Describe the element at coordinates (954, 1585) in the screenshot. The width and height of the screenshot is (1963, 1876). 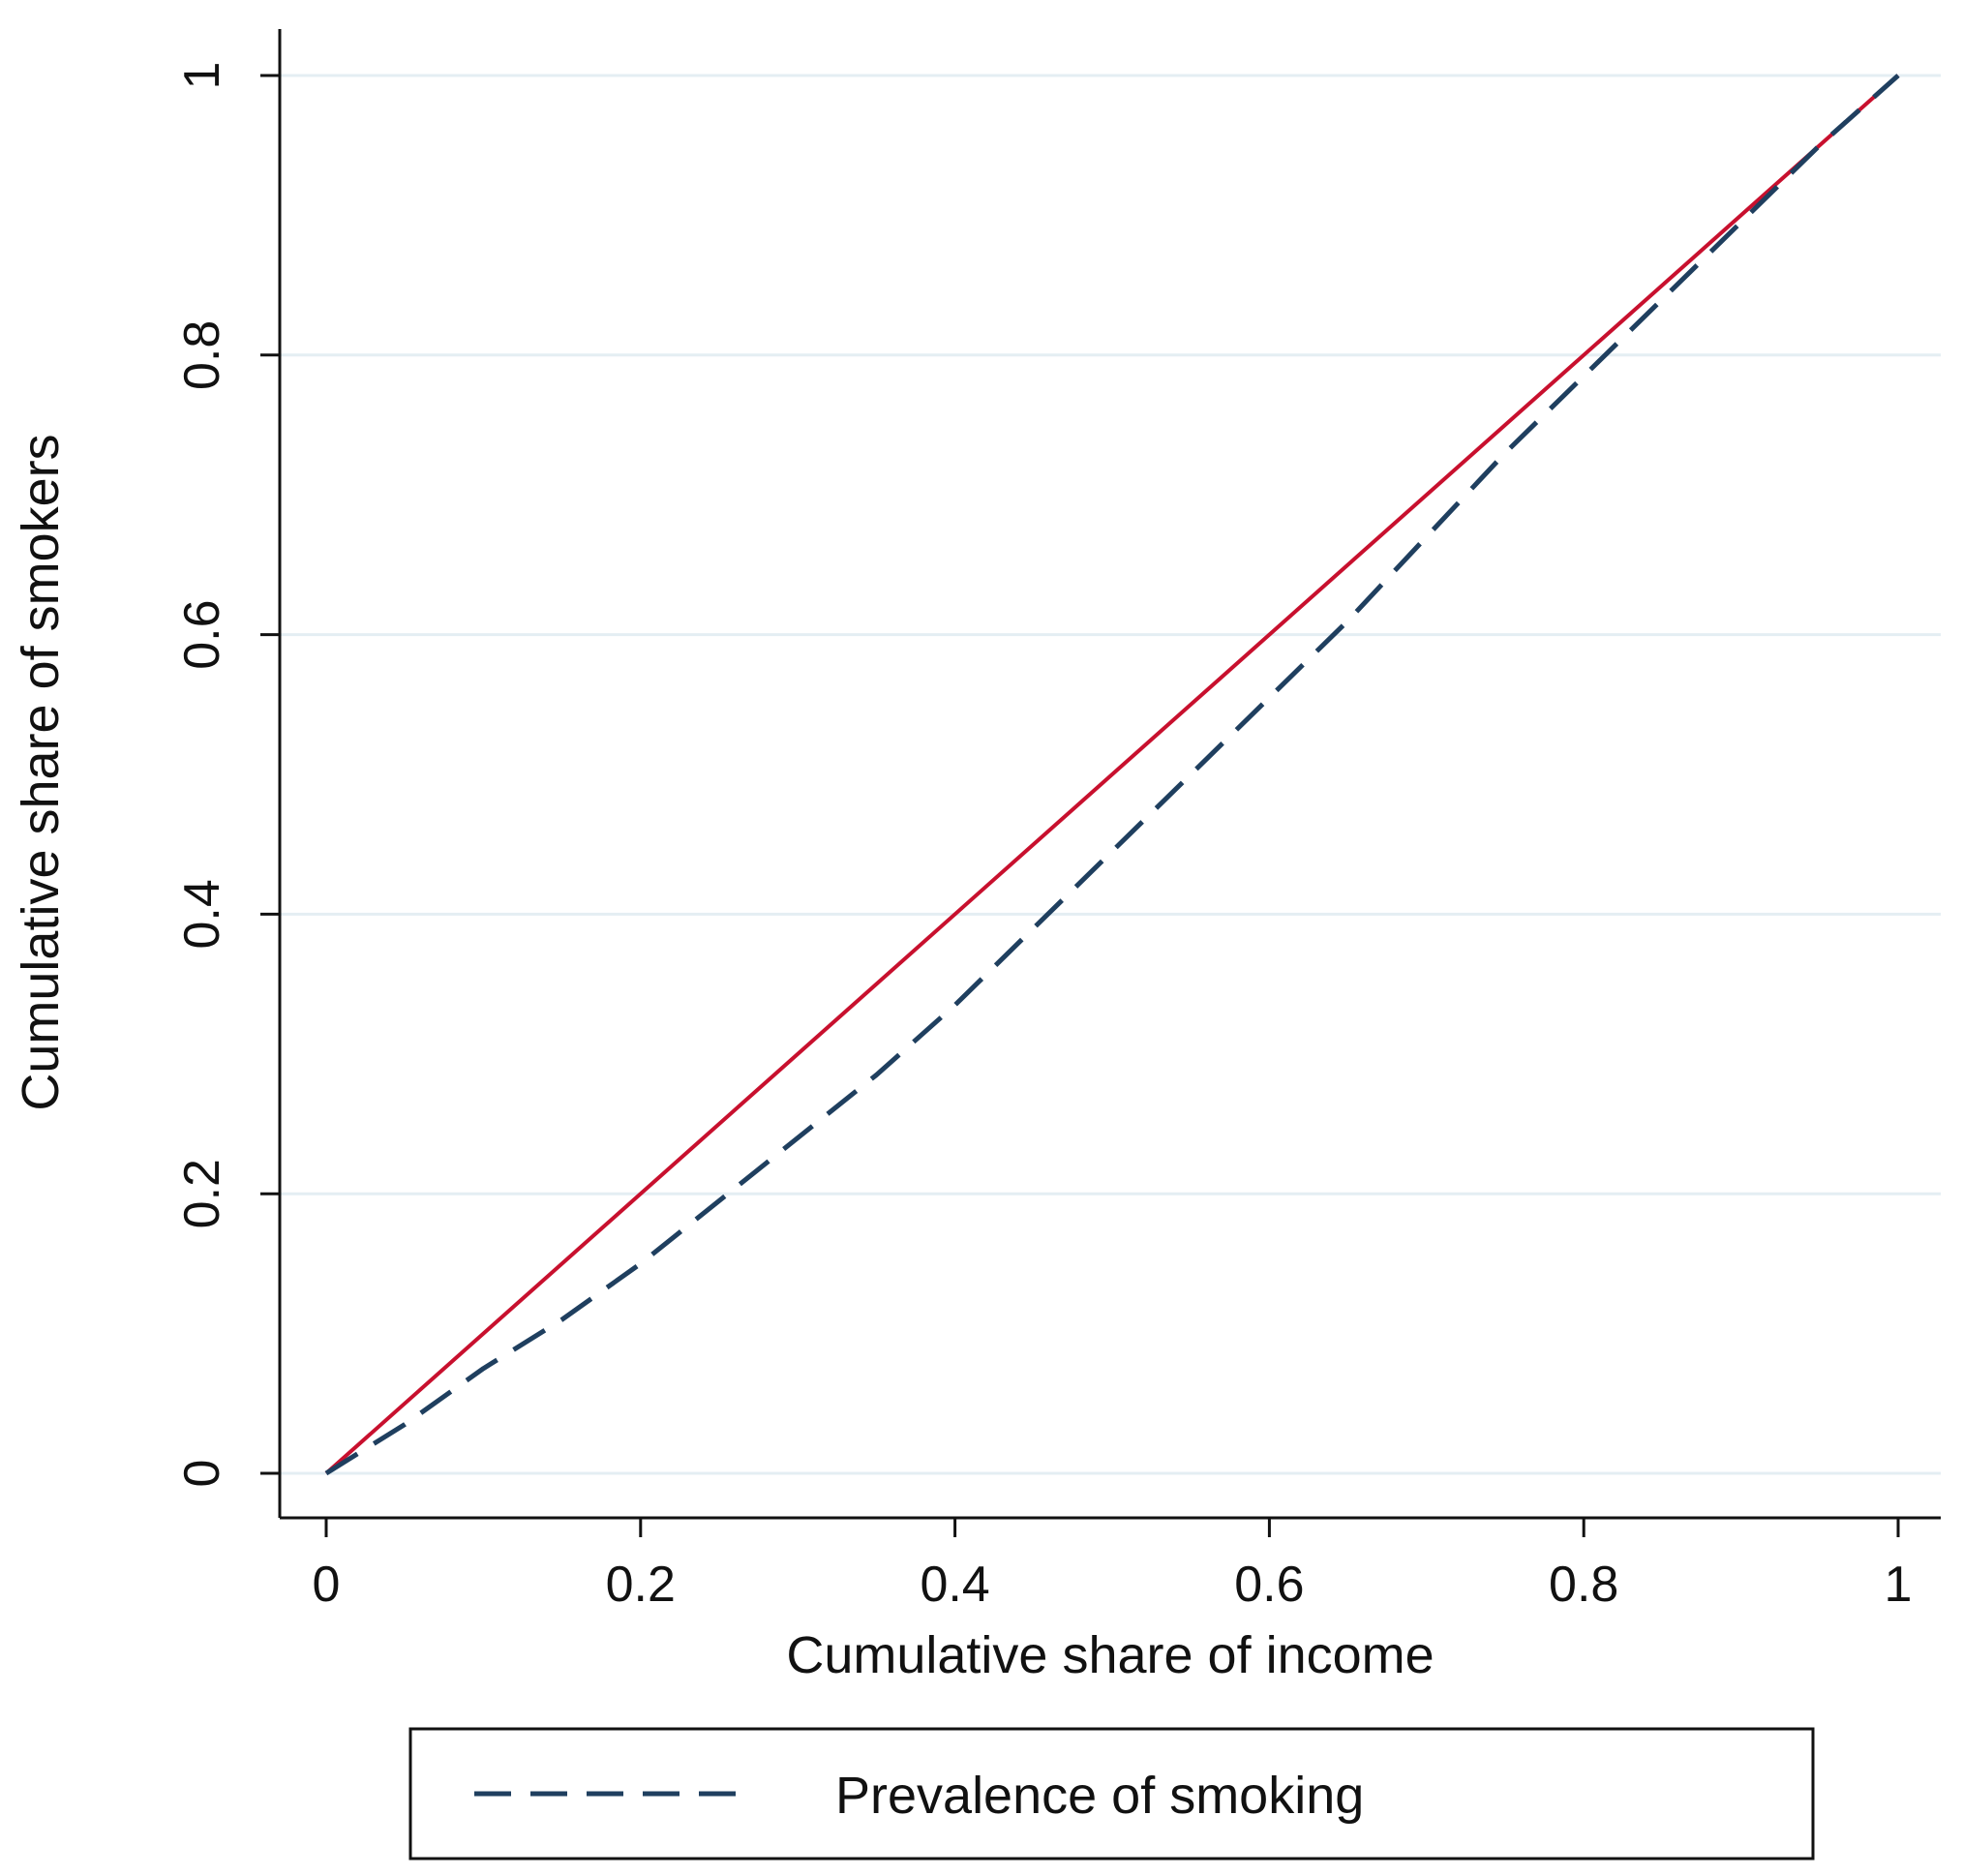
I see `x-tick-label-2: 0.4` at that location.